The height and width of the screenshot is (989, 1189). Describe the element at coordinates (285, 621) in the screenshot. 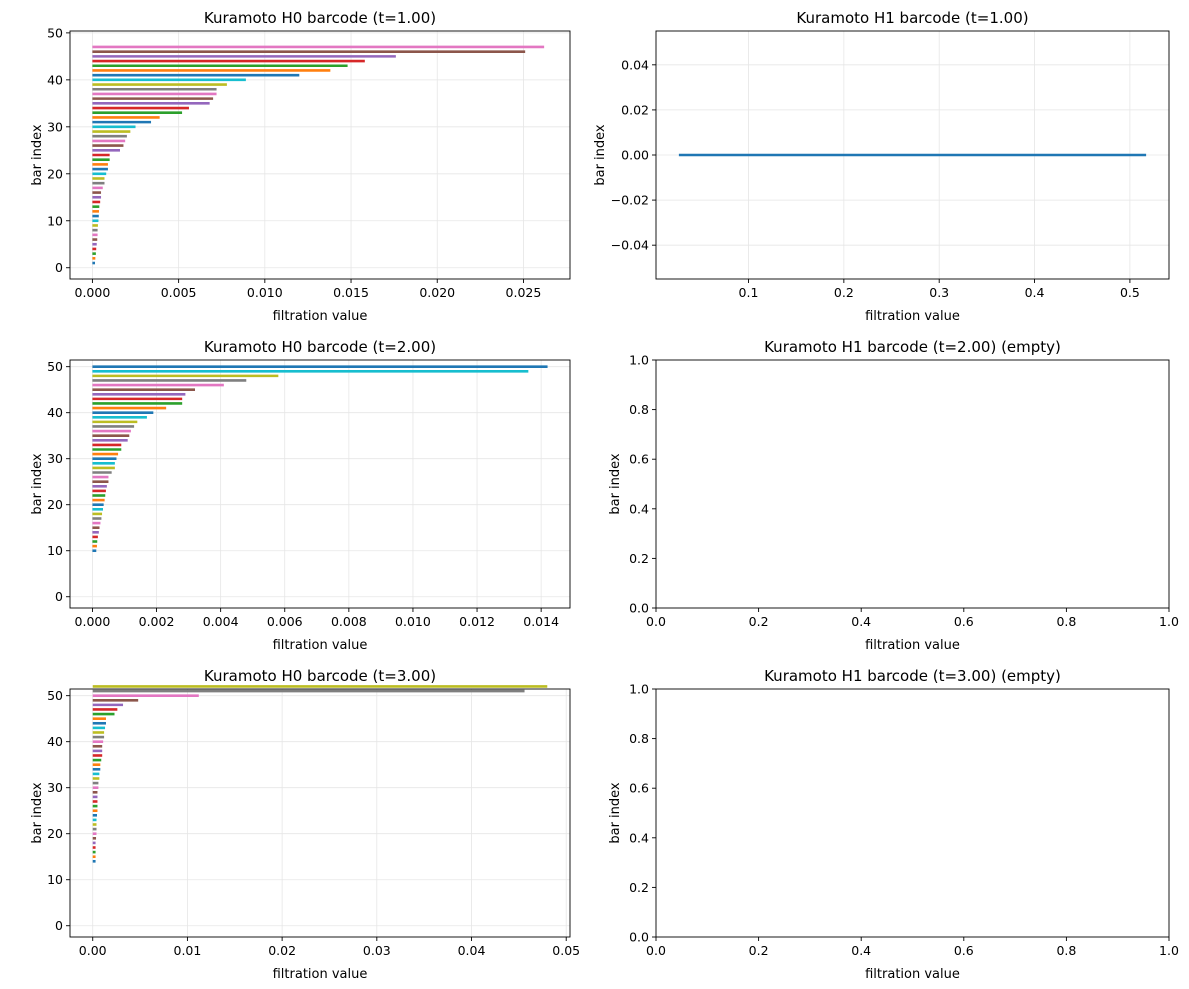

I see `x-tick-label: 0.006` at that location.